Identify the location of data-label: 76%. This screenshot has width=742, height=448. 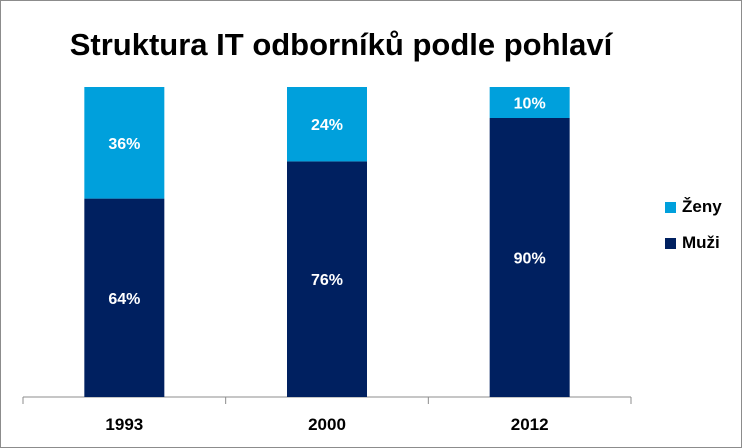
(327, 280).